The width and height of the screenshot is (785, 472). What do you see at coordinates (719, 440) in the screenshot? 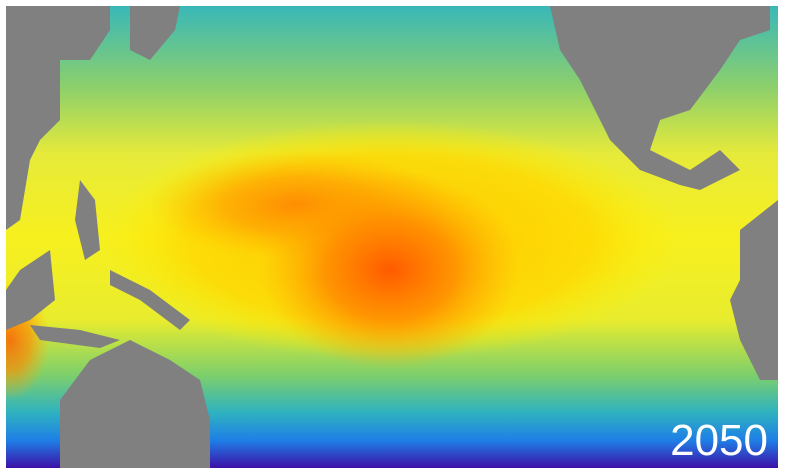
I see `year-label: 2050` at bounding box center [719, 440].